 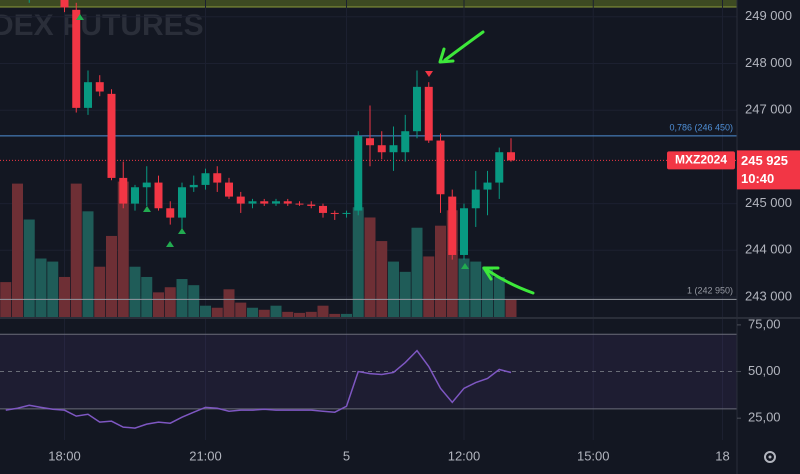 What do you see at coordinates (464, 455) in the screenshot?
I see `x-tick-label: 12:00` at bounding box center [464, 455].